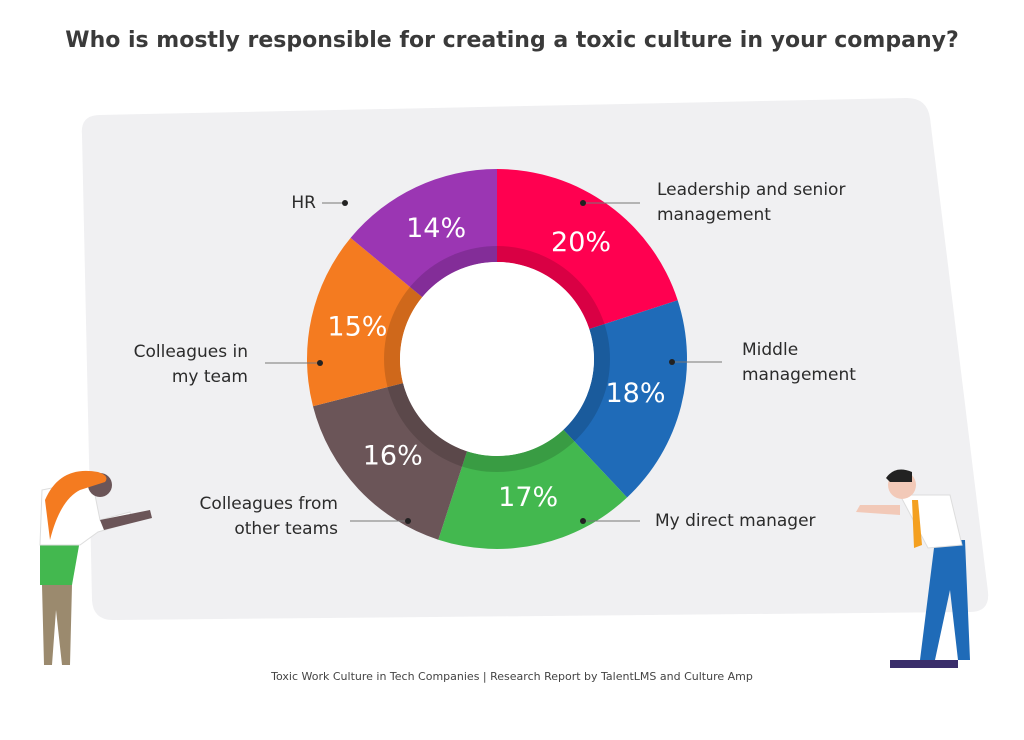  I want to click on value-label: 15%, so click(357, 326).